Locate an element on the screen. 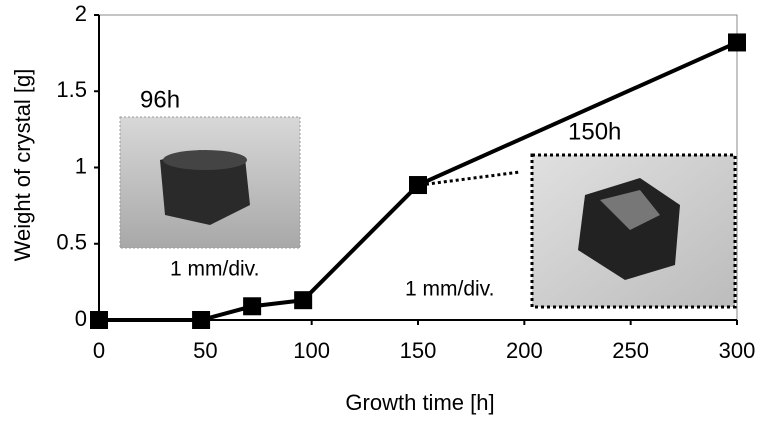 This screenshot has height=421, width=763. x-tick-label: 100 is located at coordinates (311, 350).